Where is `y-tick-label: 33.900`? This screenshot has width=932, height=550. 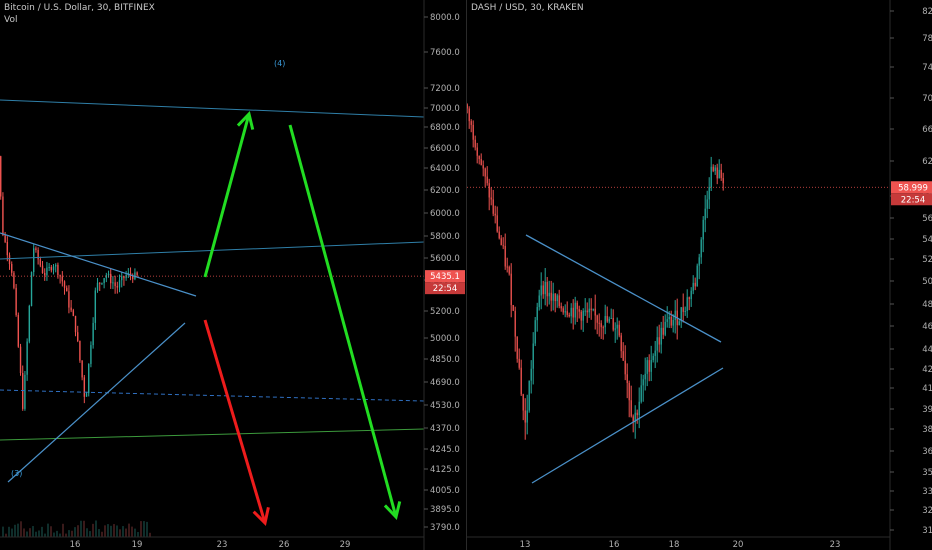 y-tick-label: 33.900 is located at coordinates (927, 492).